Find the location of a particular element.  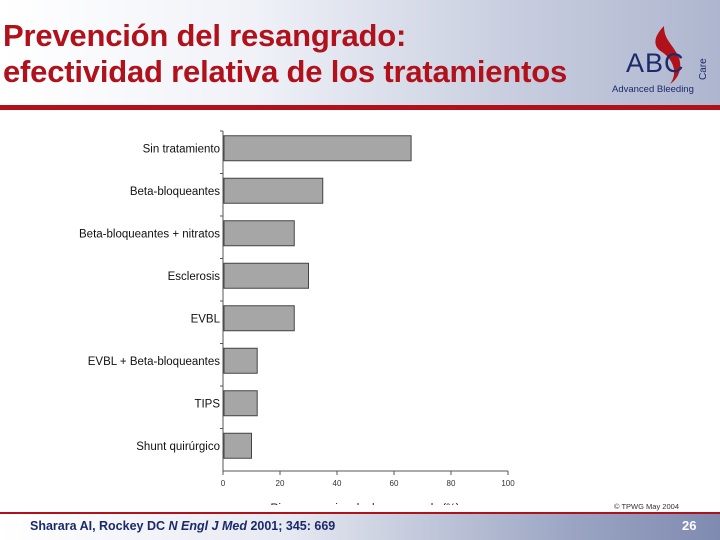

category-label: Shunt quirúrgico is located at coordinates (178, 447).